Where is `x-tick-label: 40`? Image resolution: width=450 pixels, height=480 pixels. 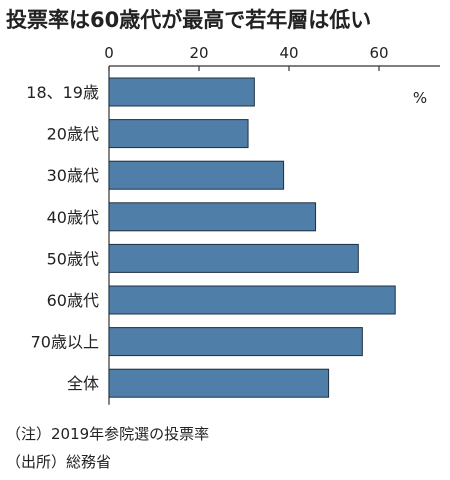 x-tick-label: 40 is located at coordinates (288, 53).